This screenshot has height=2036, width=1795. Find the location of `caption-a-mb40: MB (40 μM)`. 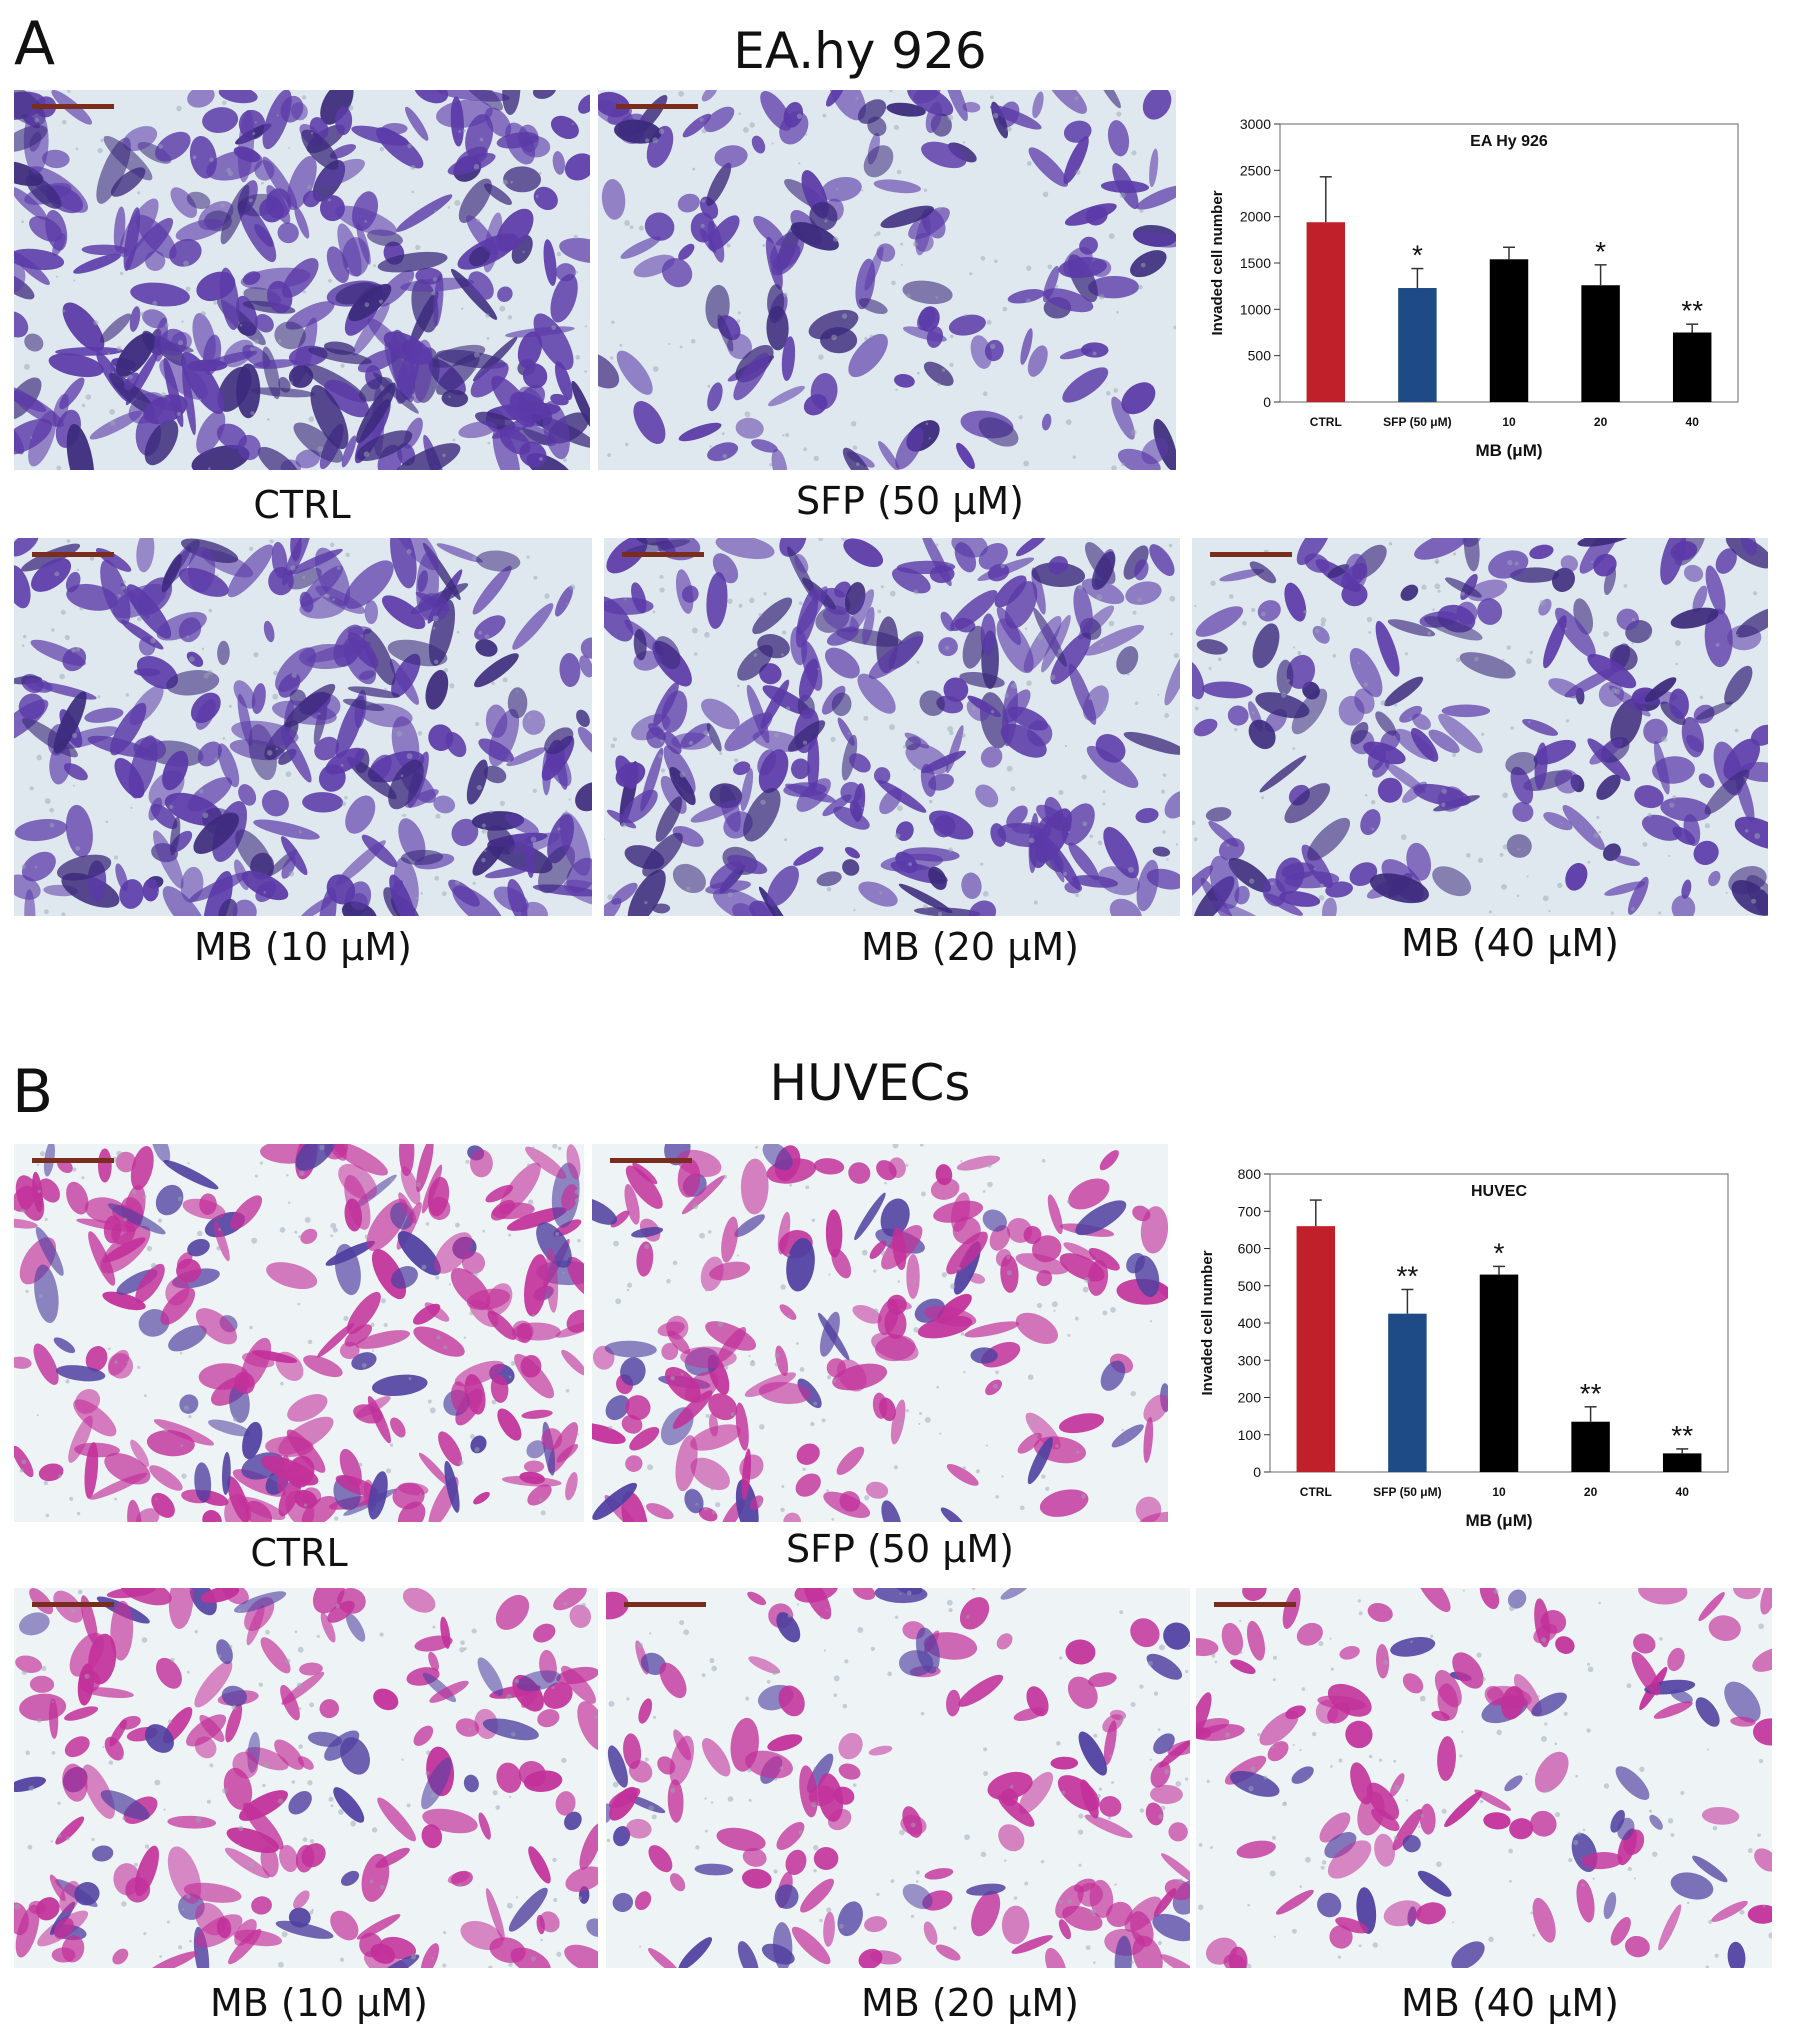

caption-a-mb40: MB (40 μM) is located at coordinates (1510, 943).